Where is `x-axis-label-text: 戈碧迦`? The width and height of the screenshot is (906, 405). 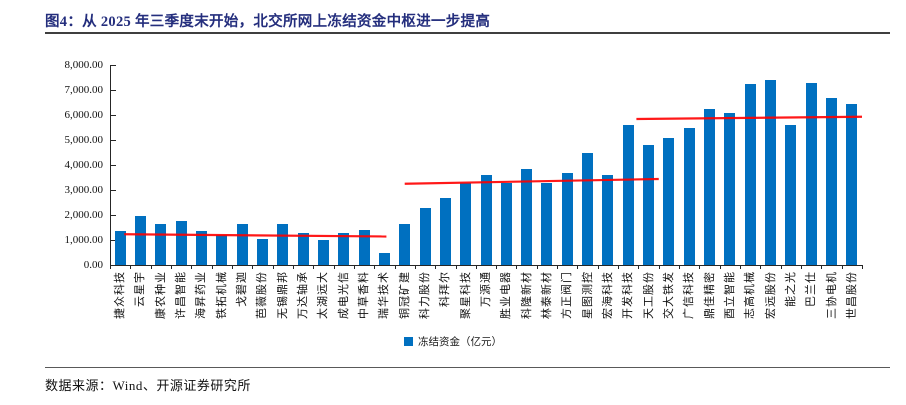
x-axis-label-text: 戈碧迦 is located at coordinates (242, 289).